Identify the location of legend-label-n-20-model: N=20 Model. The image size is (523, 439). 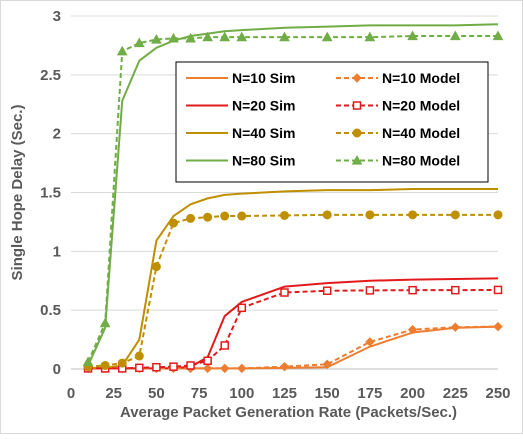
(421, 106).